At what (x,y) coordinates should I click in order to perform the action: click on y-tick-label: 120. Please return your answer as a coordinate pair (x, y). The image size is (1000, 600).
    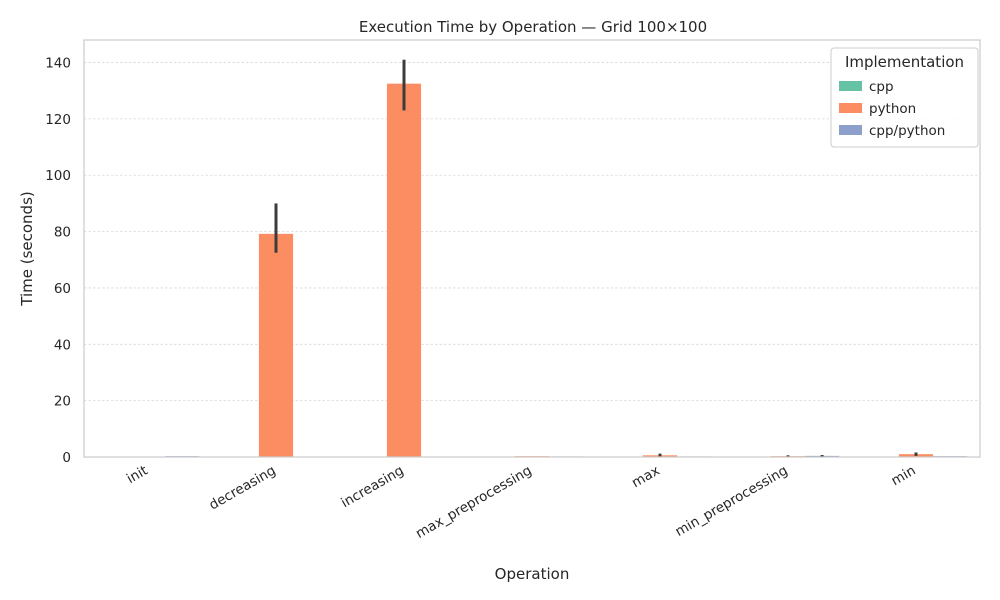
    Looking at the image, I should click on (58, 120).